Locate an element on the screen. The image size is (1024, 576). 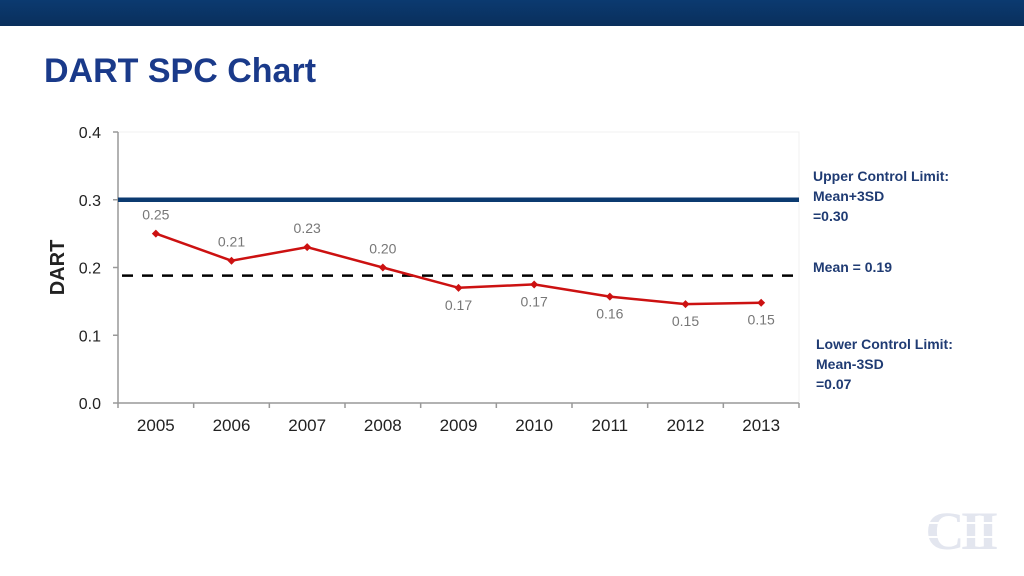
data-label: 0.25 is located at coordinates (155, 215).